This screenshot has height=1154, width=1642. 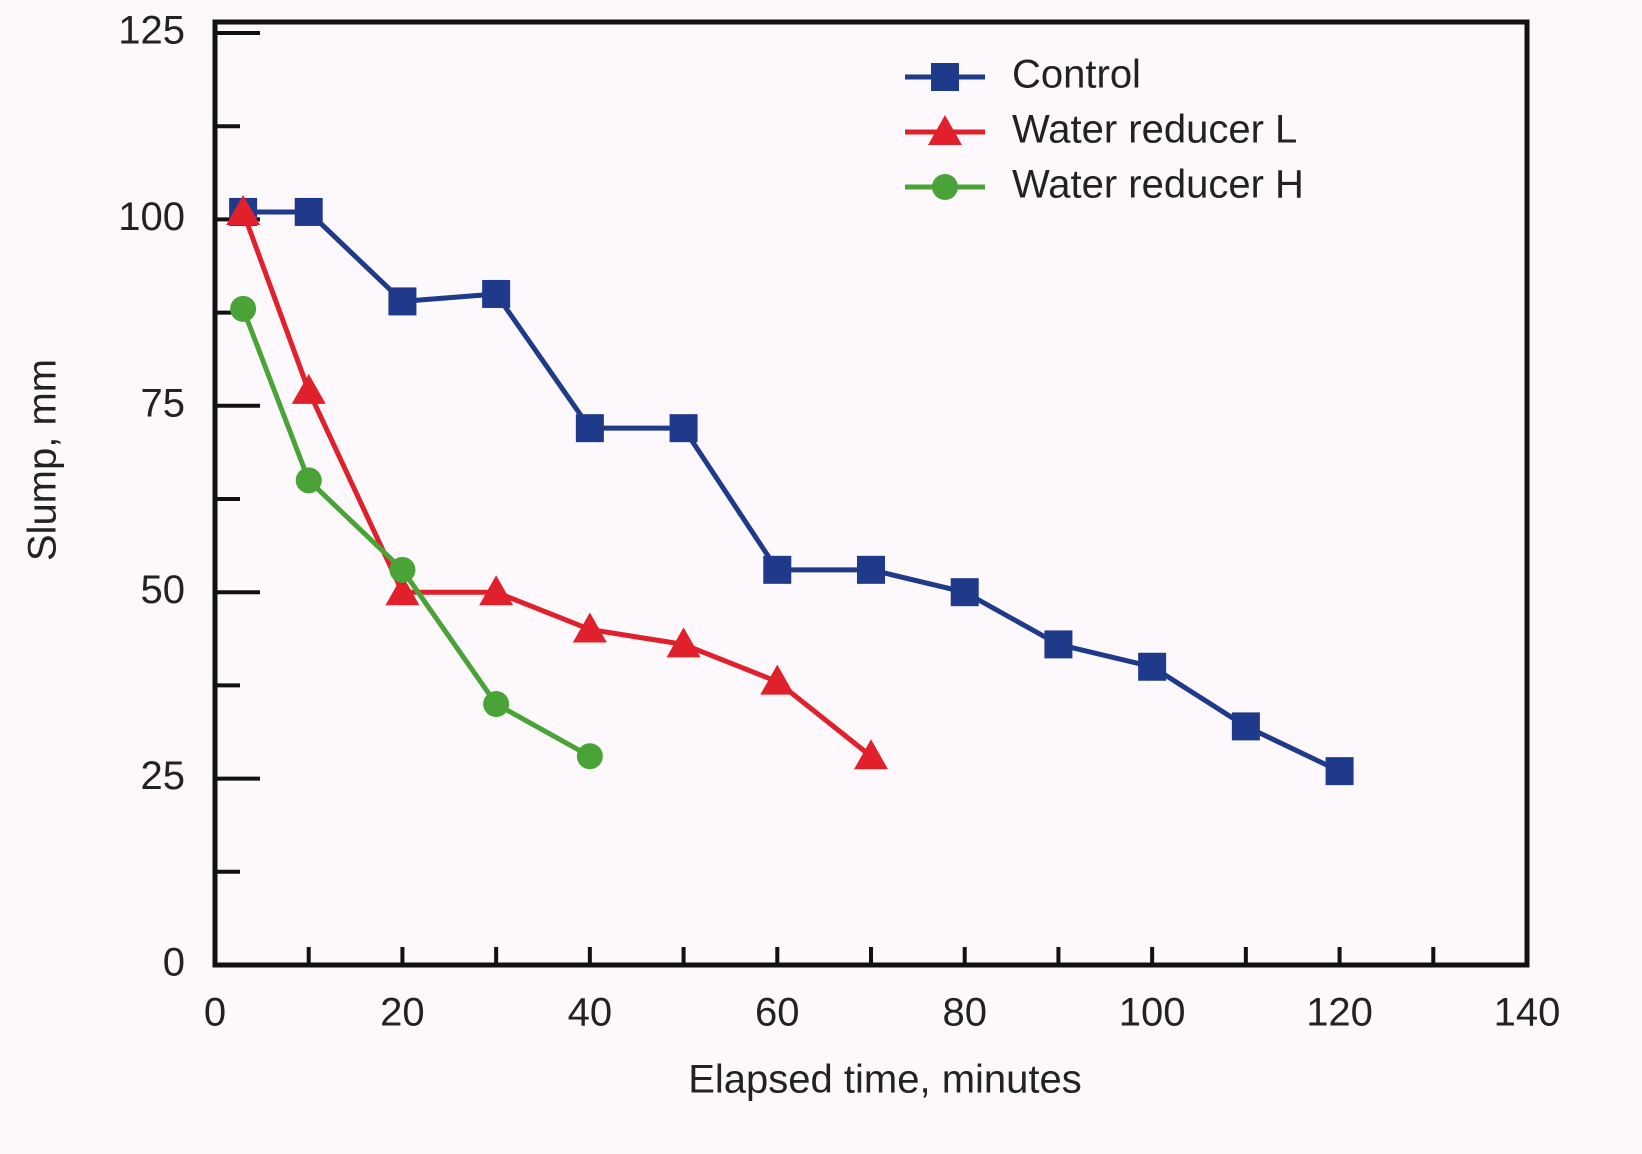 What do you see at coordinates (964, 1013) in the screenshot?
I see `x-tick-label: 80` at bounding box center [964, 1013].